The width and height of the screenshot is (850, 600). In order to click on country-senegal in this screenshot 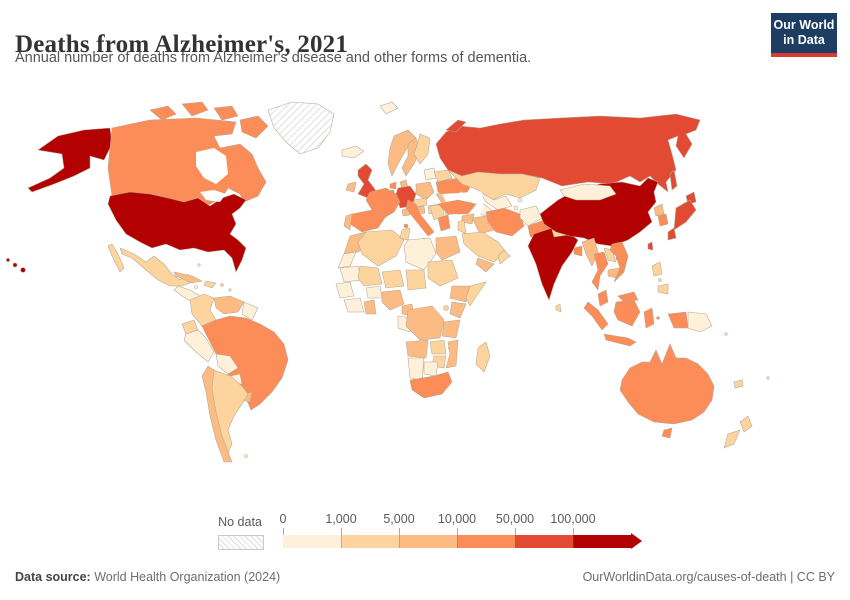, I will do `click(345, 290)`.